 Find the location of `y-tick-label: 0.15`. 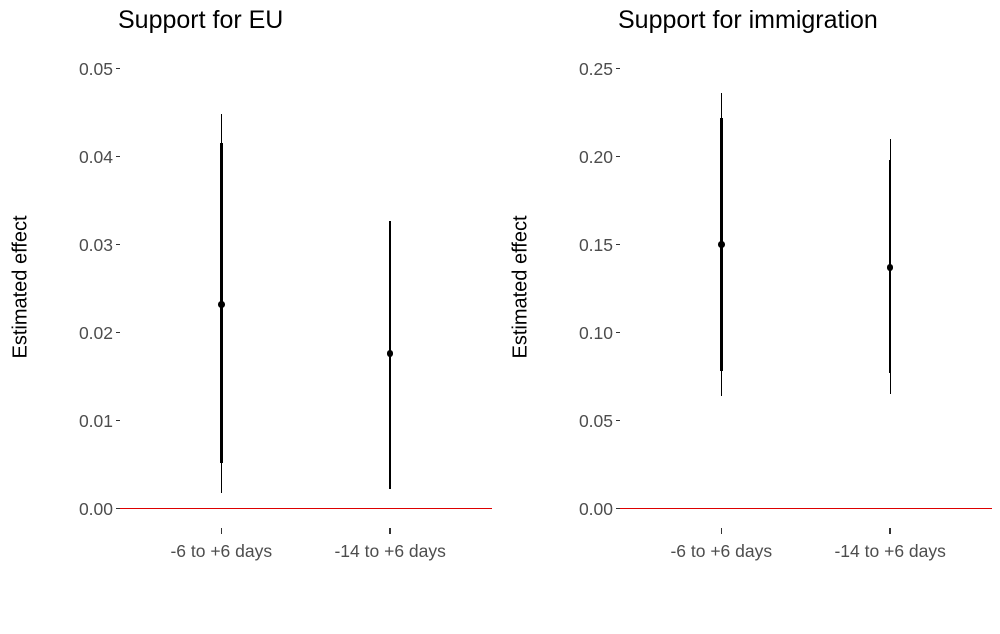

y-tick-label: 0.15 is located at coordinates (595, 244).